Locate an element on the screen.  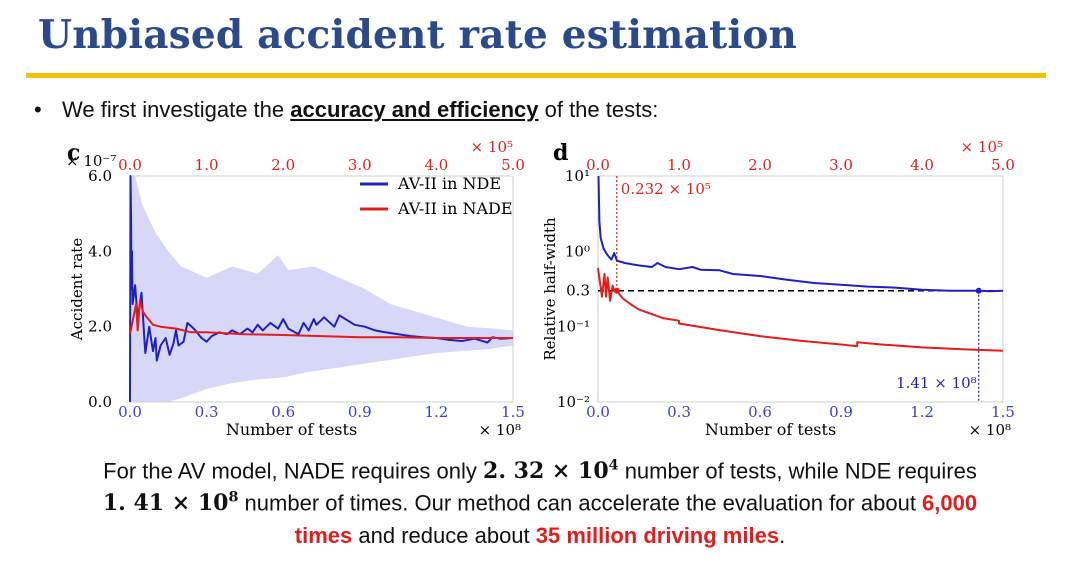
confidence-band is located at coordinates (321, 289).